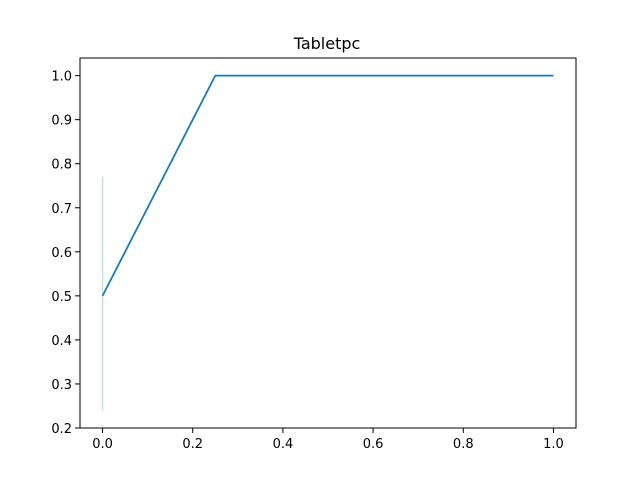  I want to click on y-axis: 0.2 0.3 0.4 0.5 0.6 0.7 0.8 0.9 1.0, so click(65, 253).